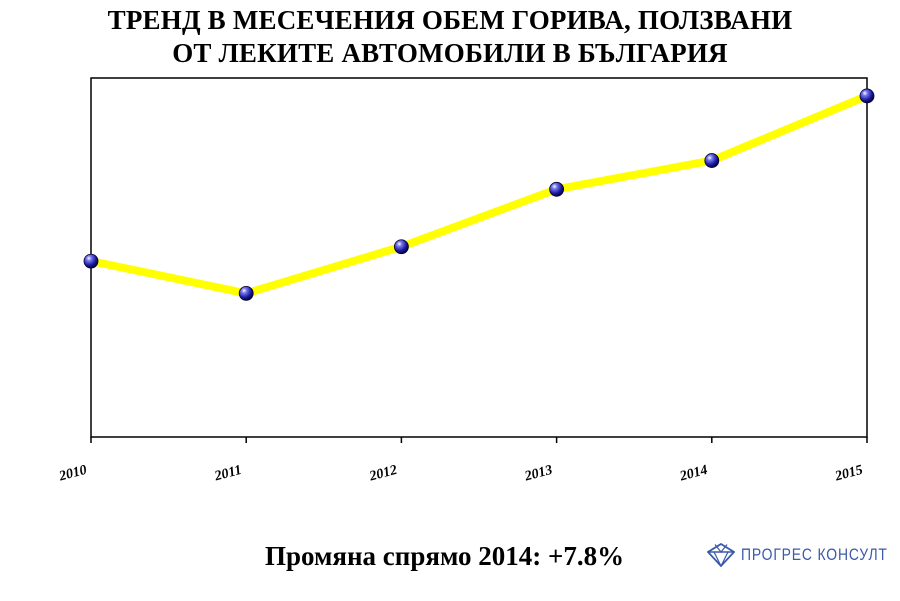 This screenshot has width=900, height=601. I want to click on brand-logo: ПРОГРЕС КОНСУЛТ, so click(803, 555).